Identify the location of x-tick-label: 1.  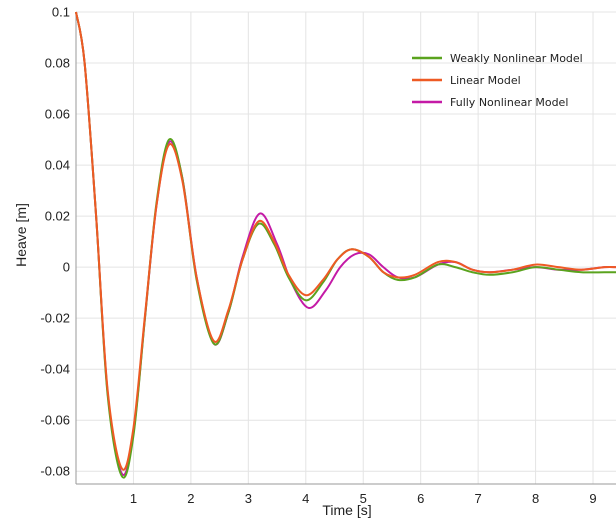
(133, 498).